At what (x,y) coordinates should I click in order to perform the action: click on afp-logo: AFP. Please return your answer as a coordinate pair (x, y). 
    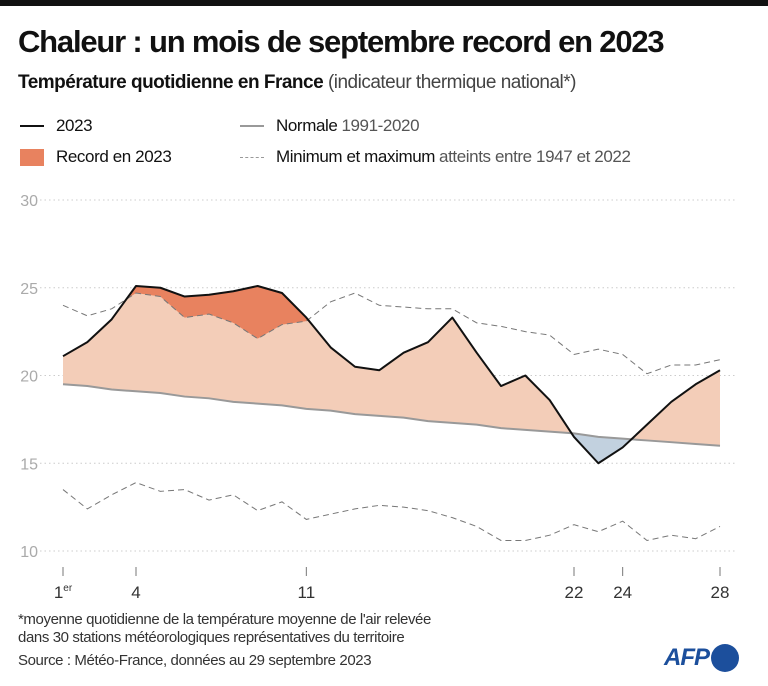
    Looking at the image, I should click on (701, 658).